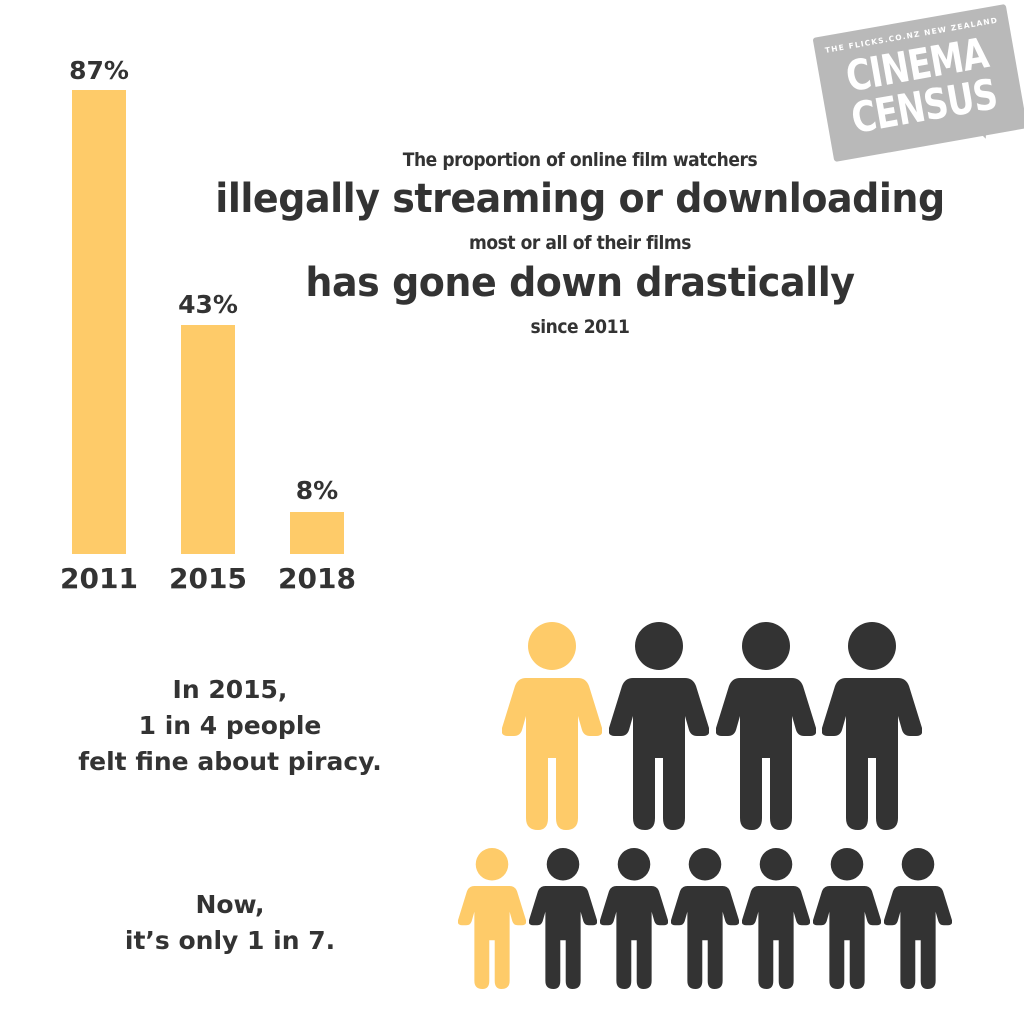 The image size is (1024, 1024). I want to click on bar-2015, so click(208, 439).